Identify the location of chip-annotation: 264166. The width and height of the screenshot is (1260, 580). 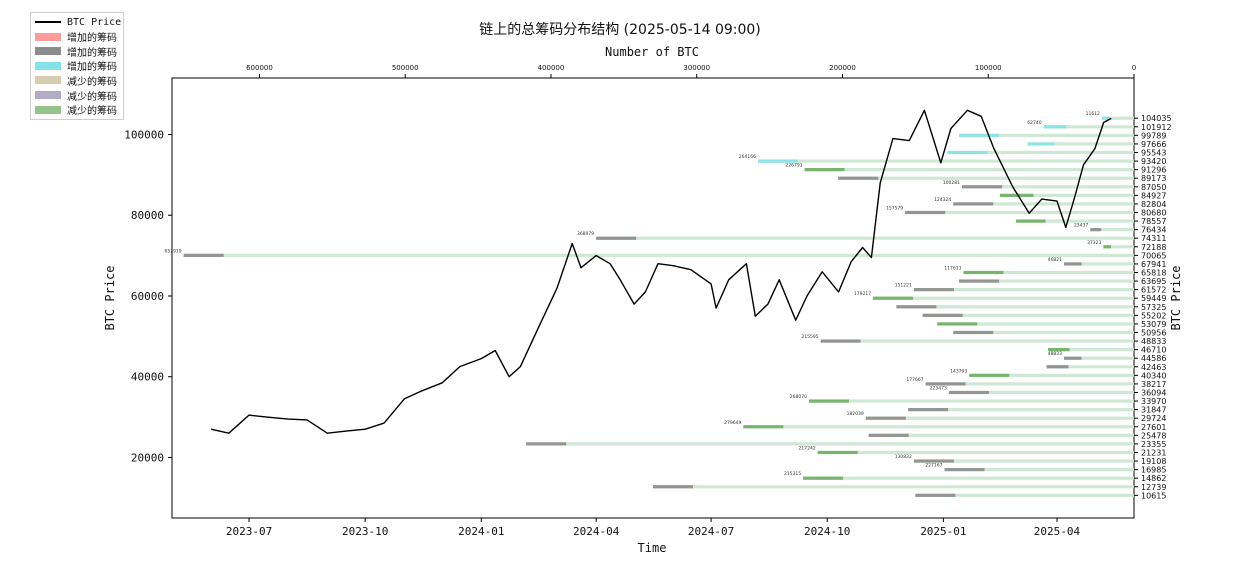
(747, 157).